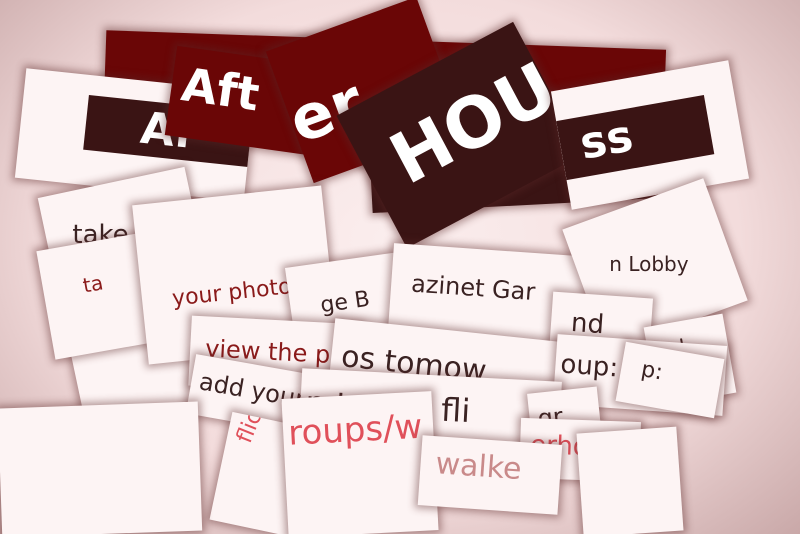 Image resolution: width=800 pixels, height=534 pixels. I want to click on card: roups/w, so click(360, 462).